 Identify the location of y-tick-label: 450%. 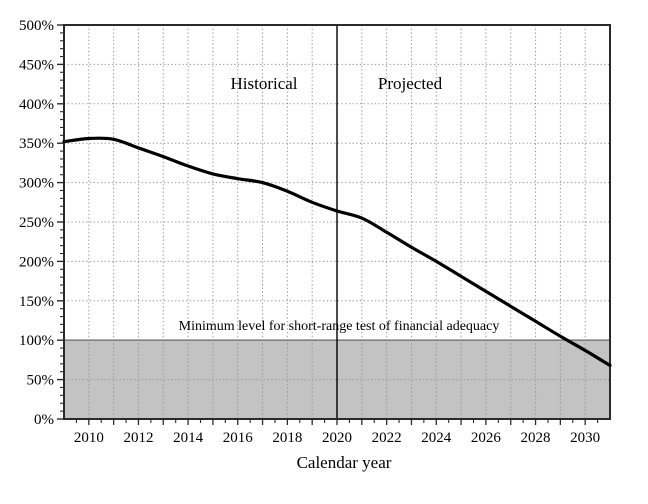
(36, 65).